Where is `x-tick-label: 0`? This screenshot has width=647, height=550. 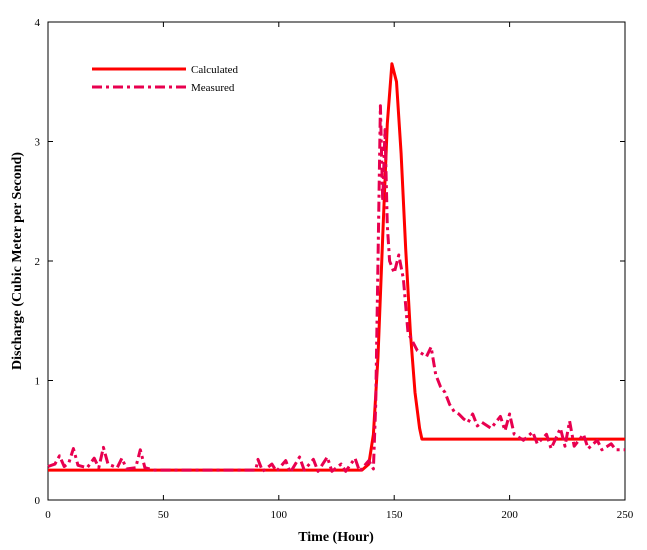
x-tick-label: 0 is located at coordinates (48, 515).